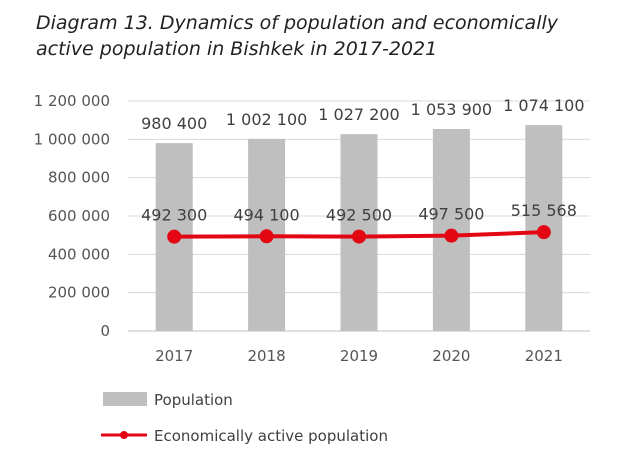  I want to click on x-tick-label: 2019, so click(359, 356).